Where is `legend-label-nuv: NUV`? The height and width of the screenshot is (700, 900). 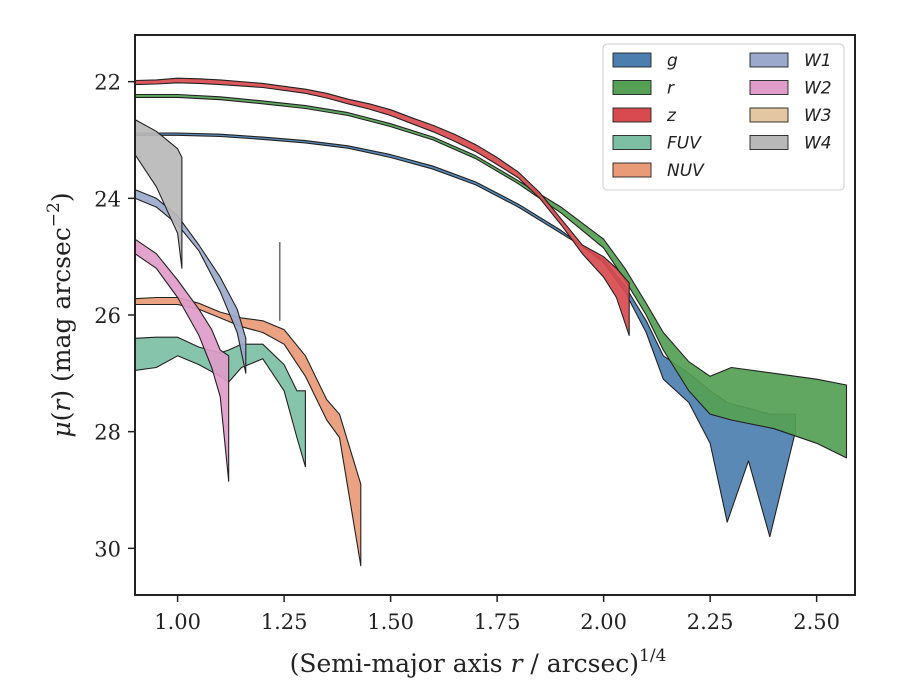 legend-label-nuv: NUV is located at coordinates (686, 171).